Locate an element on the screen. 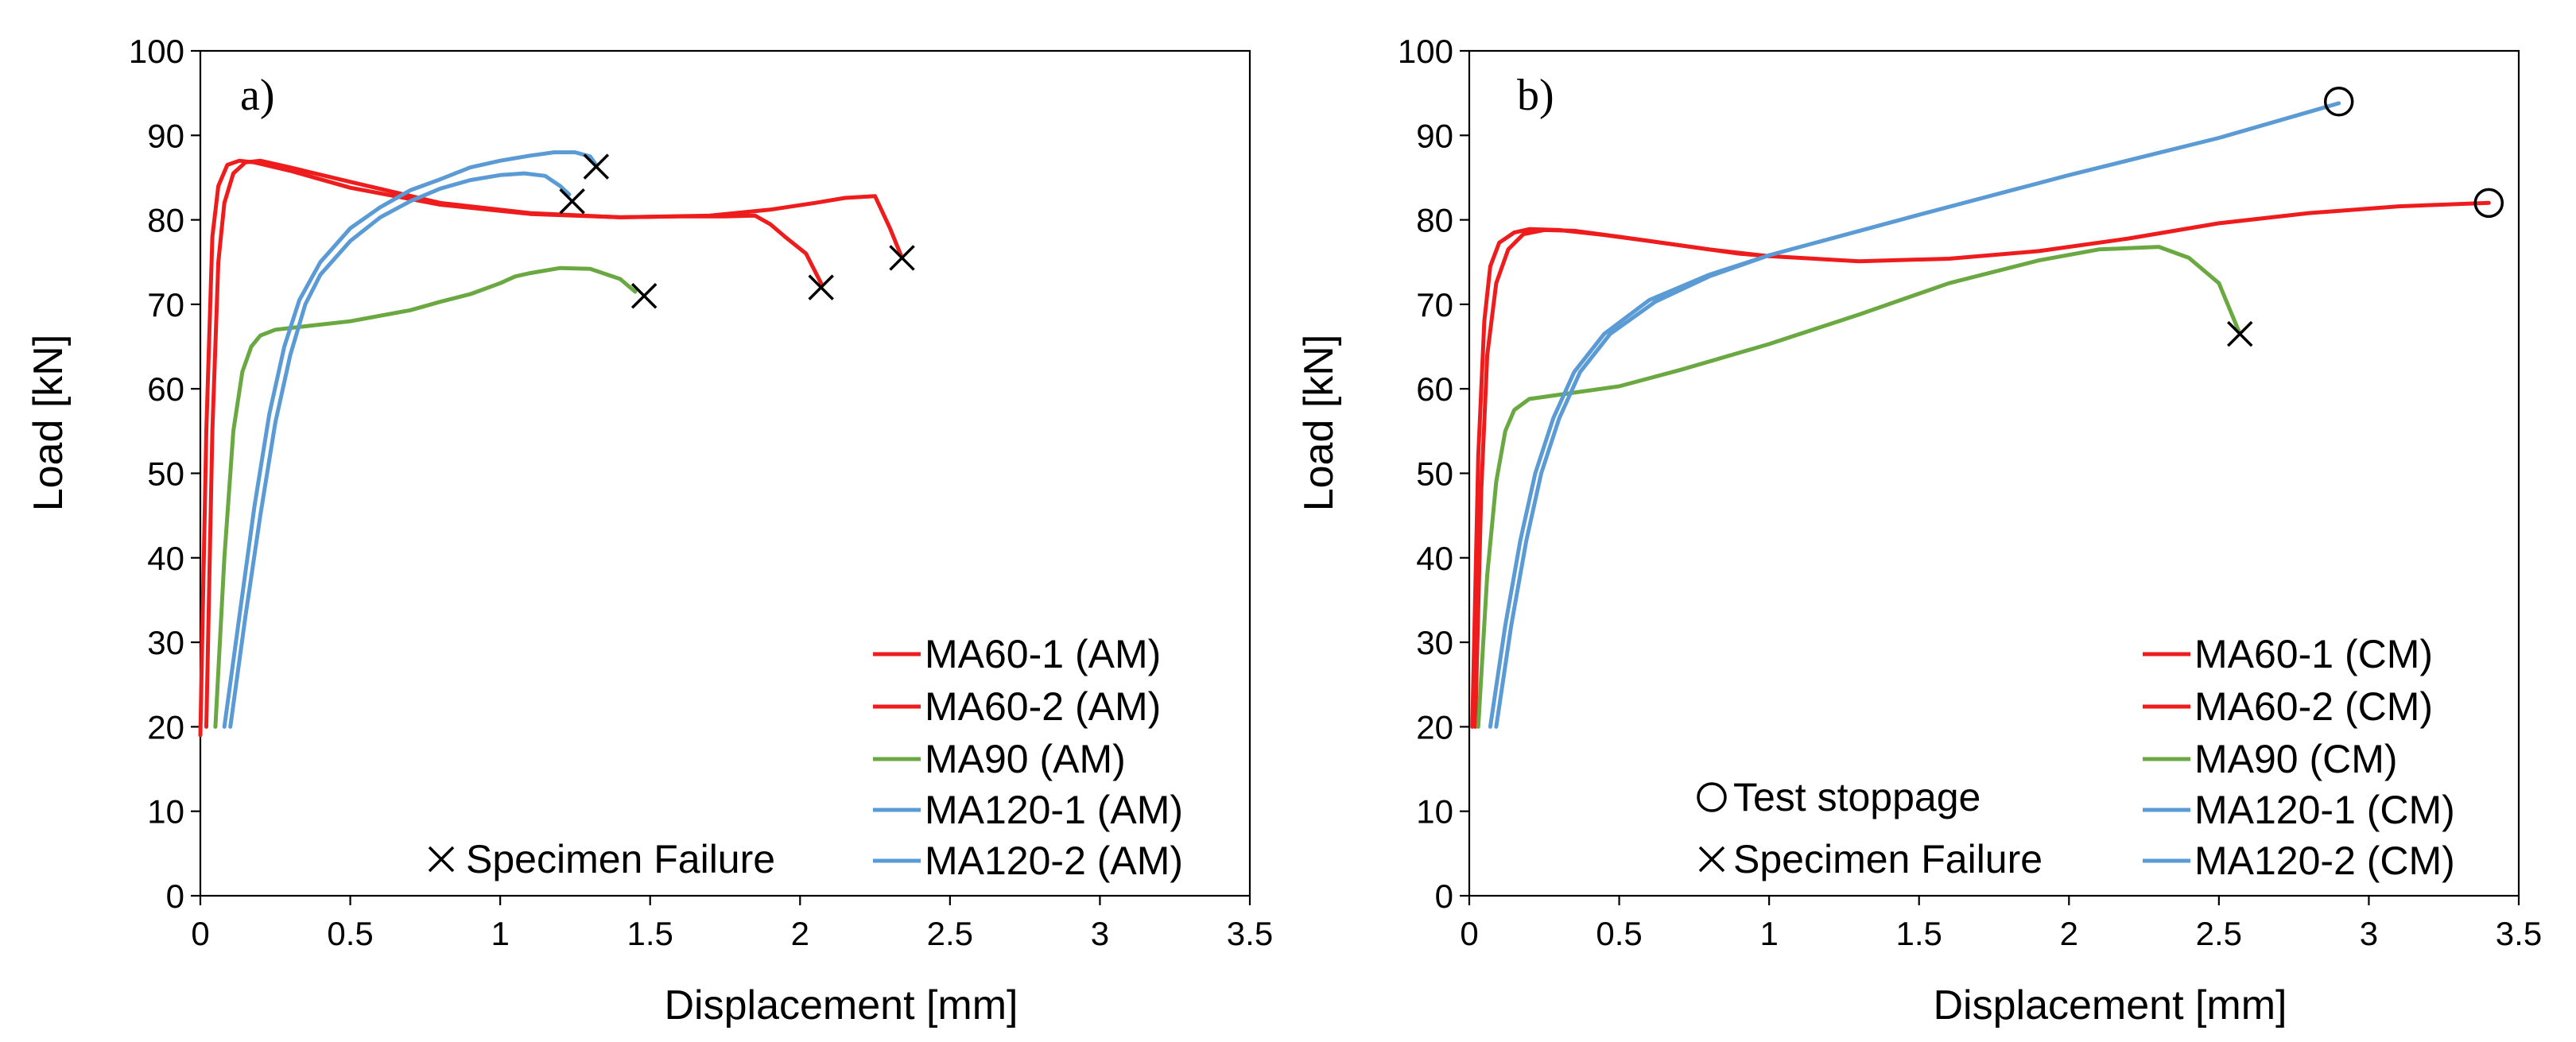  legend-item: MA120-2 (AM) is located at coordinates (1028, 861).